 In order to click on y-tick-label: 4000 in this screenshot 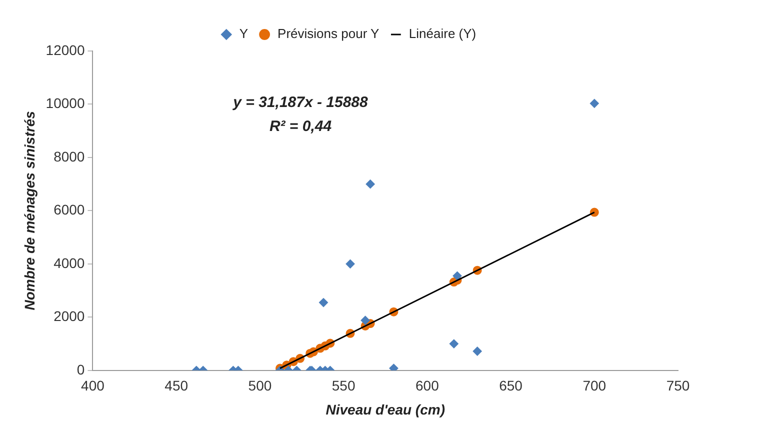, I will do `click(69, 262)`.